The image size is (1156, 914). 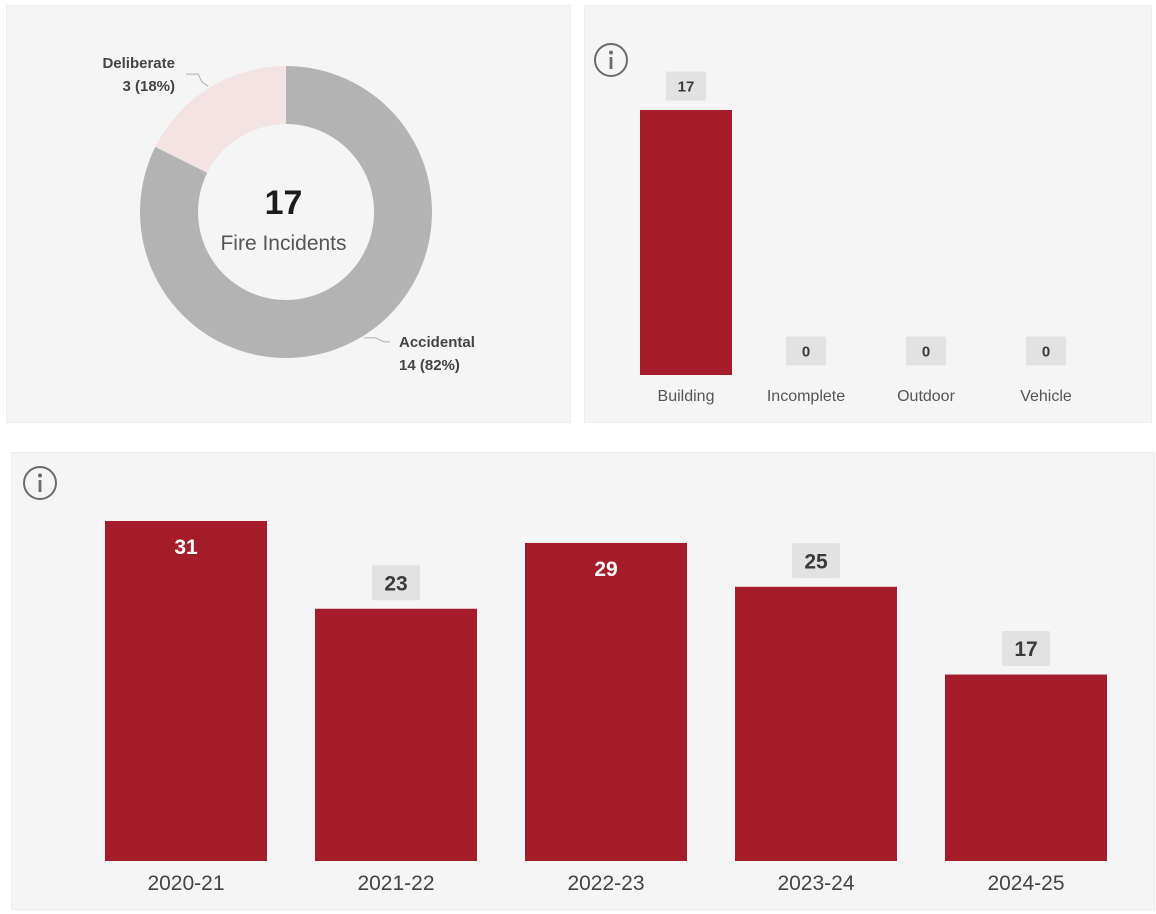 I want to click on bar-value-2022-23: 29, so click(x=605, y=569).